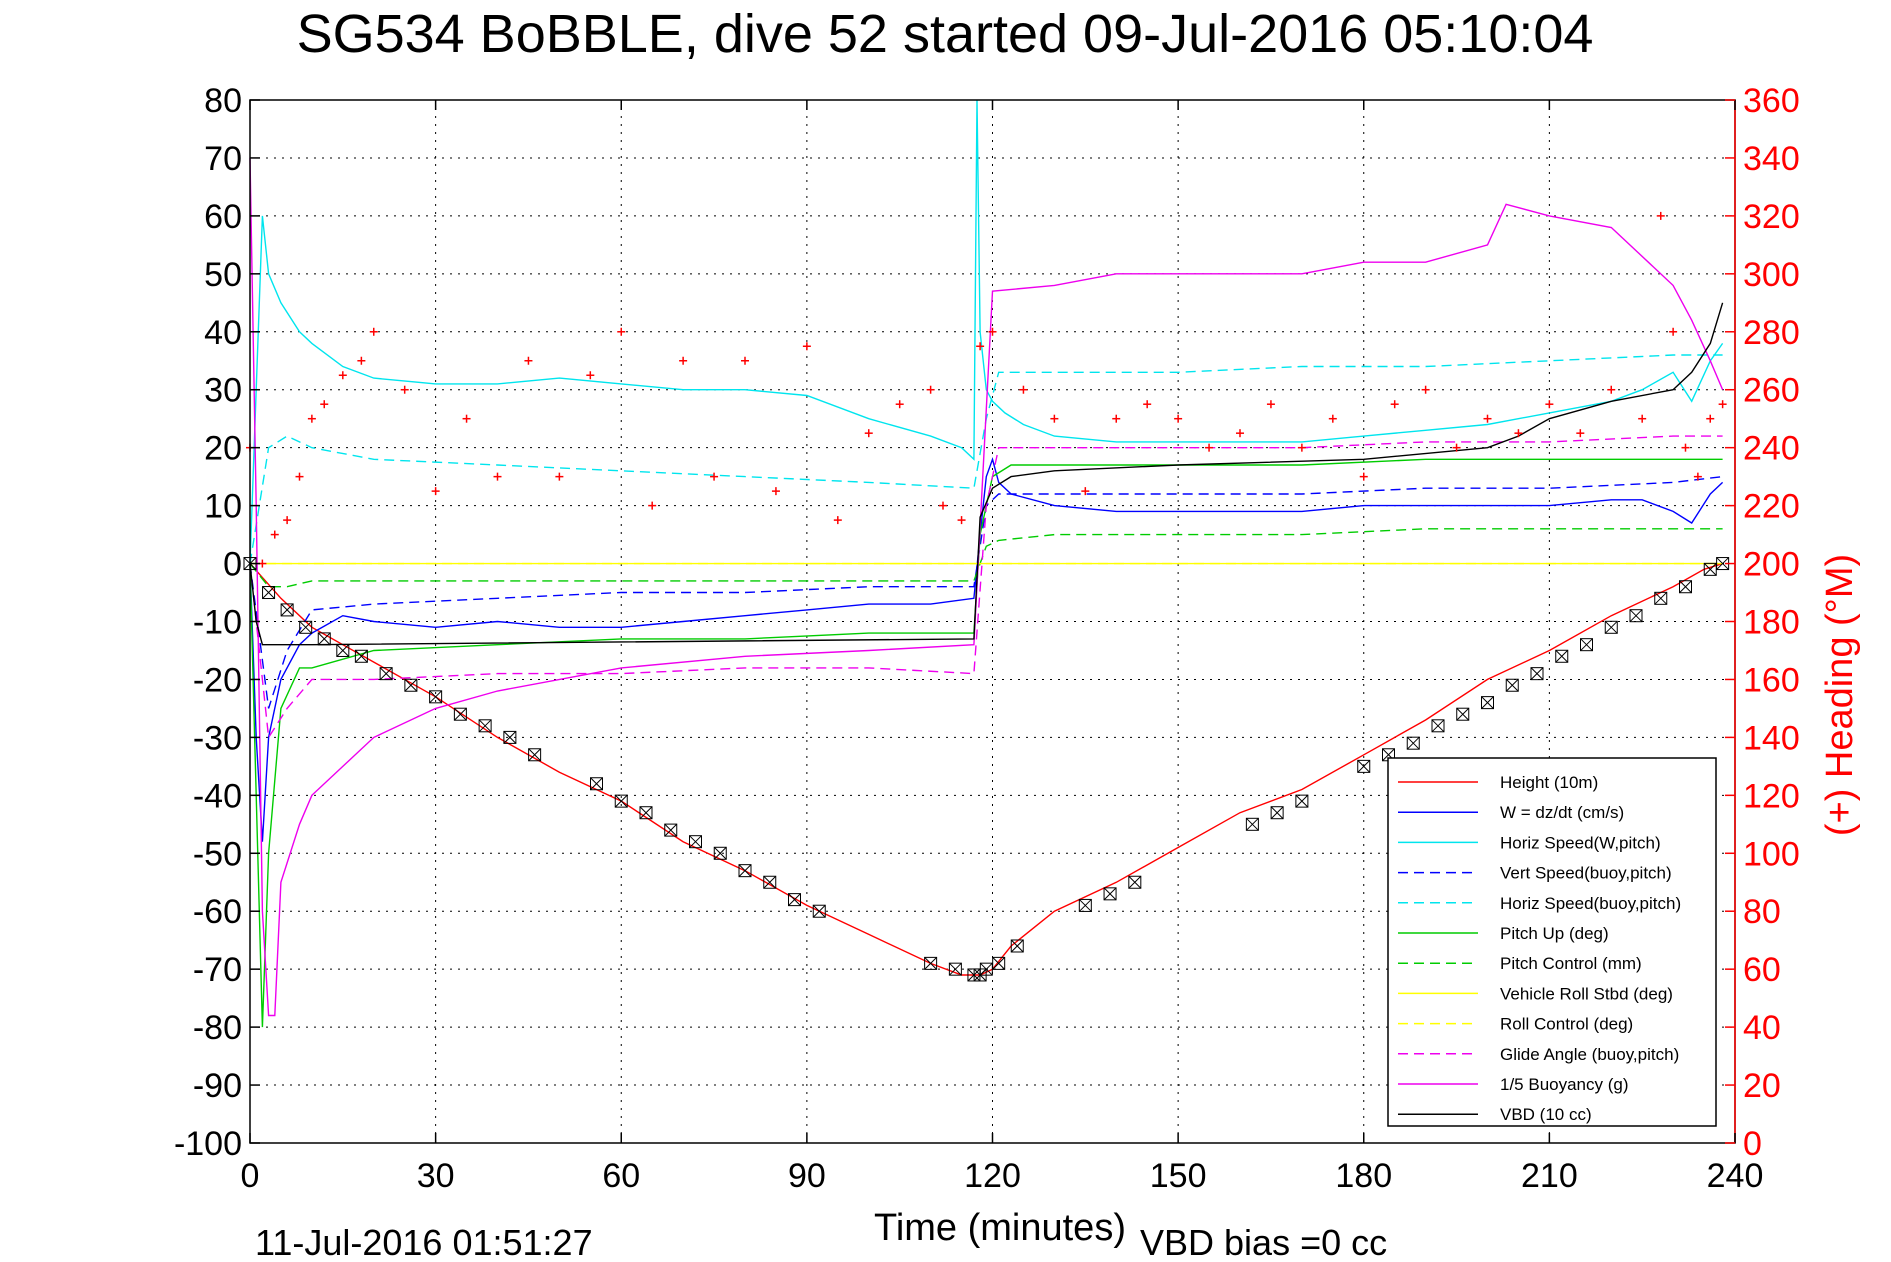  What do you see at coordinates (1498, 782) in the screenshot?
I see `legend-item: Height (10m)` at bounding box center [1498, 782].